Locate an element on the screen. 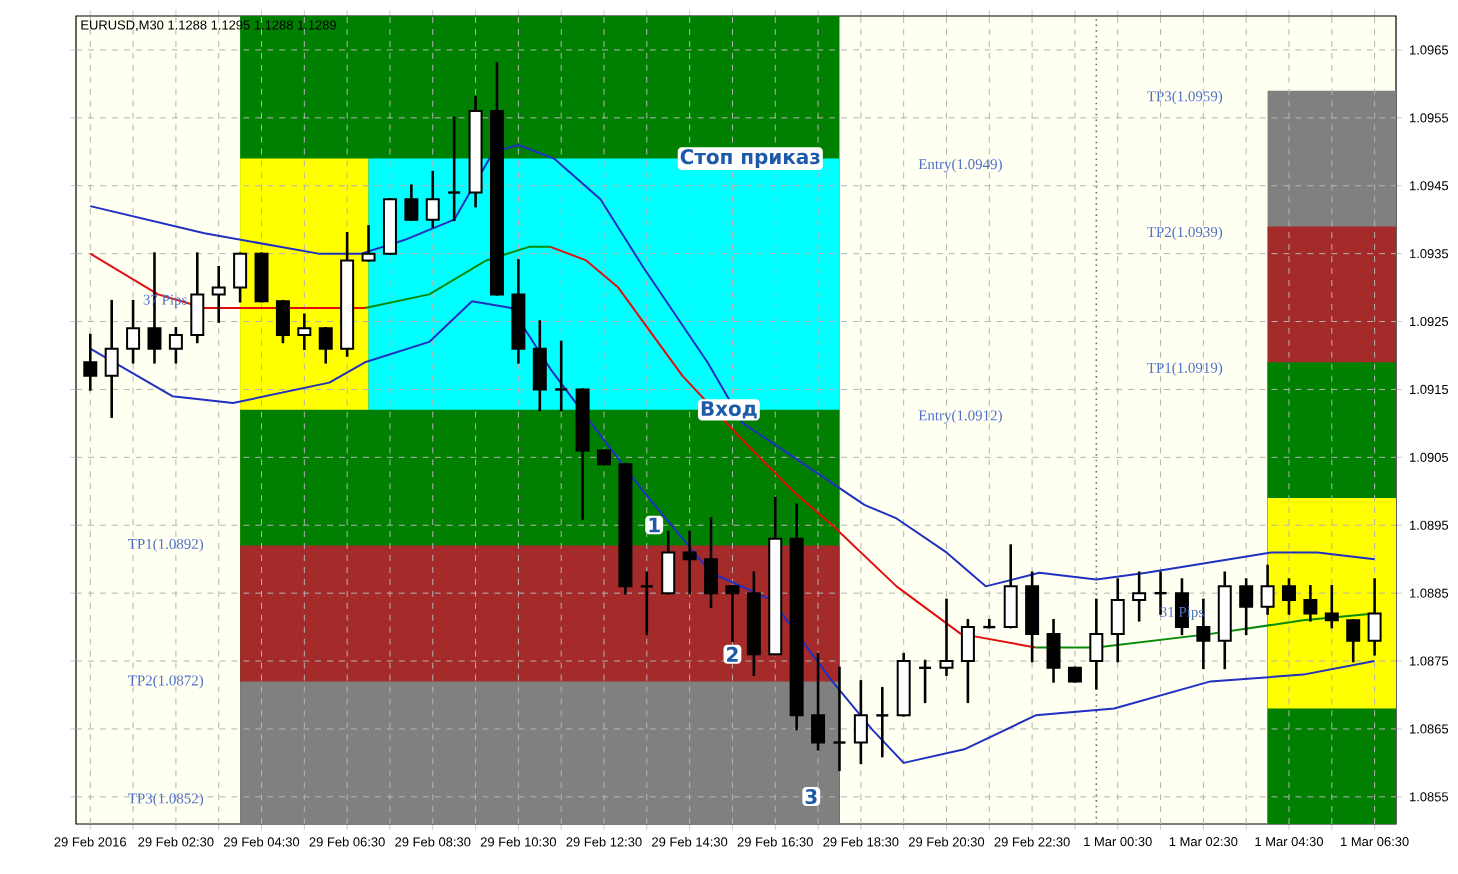  line-series is located at coordinates (457, 277).